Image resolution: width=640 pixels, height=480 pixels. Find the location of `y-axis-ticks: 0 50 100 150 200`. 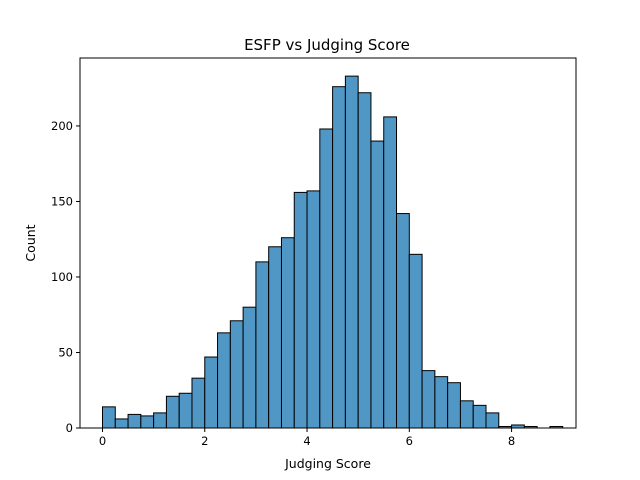

y-axis-ticks: 0 50 100 150 200 is located at coordinates (65, 277).